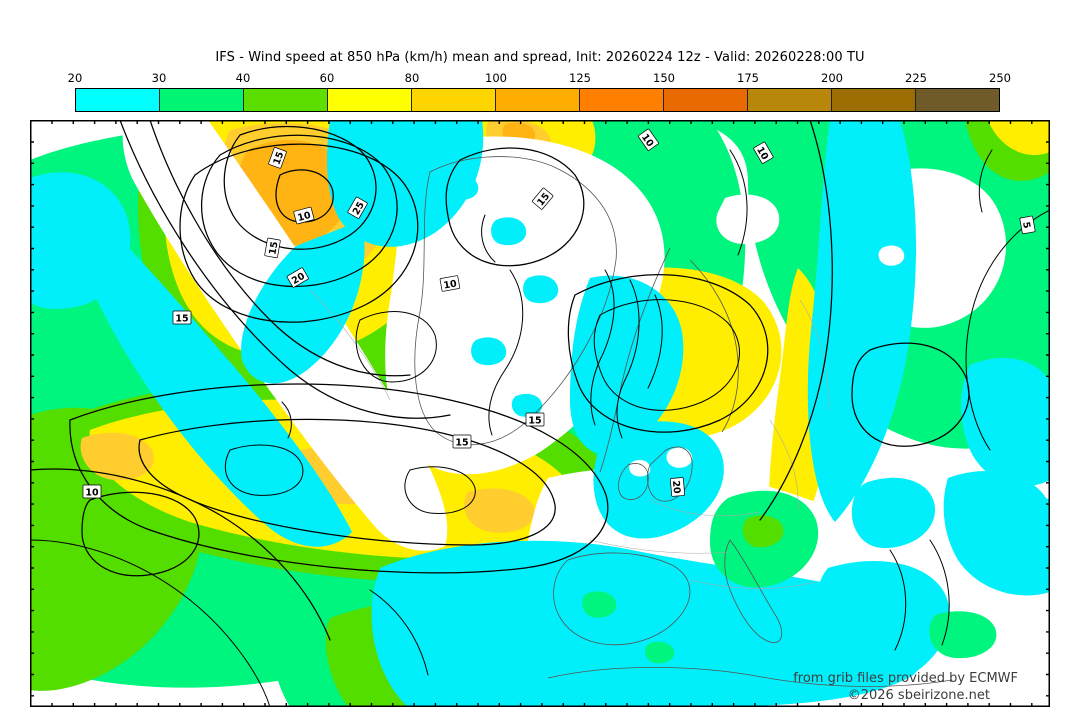  What do you see at coordinates (580, 78) in the screenshot?
I see `tick-label: 125` at bounding box center [580, 78].